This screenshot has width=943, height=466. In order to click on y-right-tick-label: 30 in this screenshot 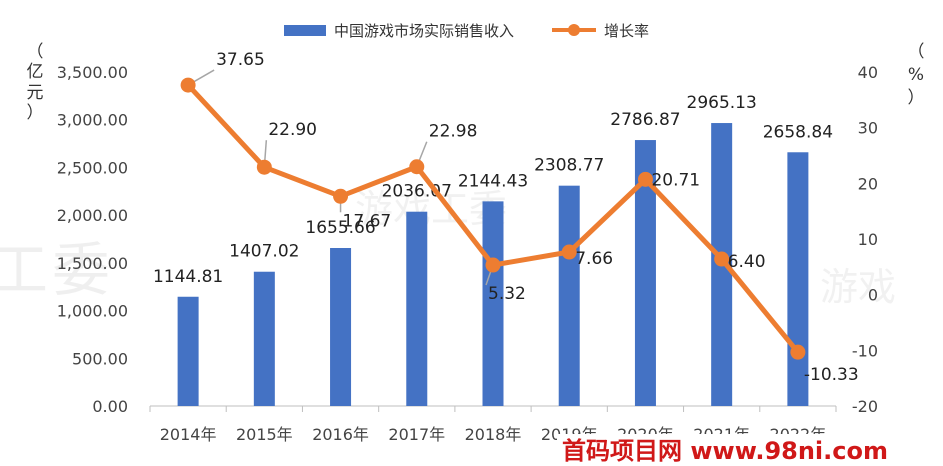, I will do `click(868, 128)`.